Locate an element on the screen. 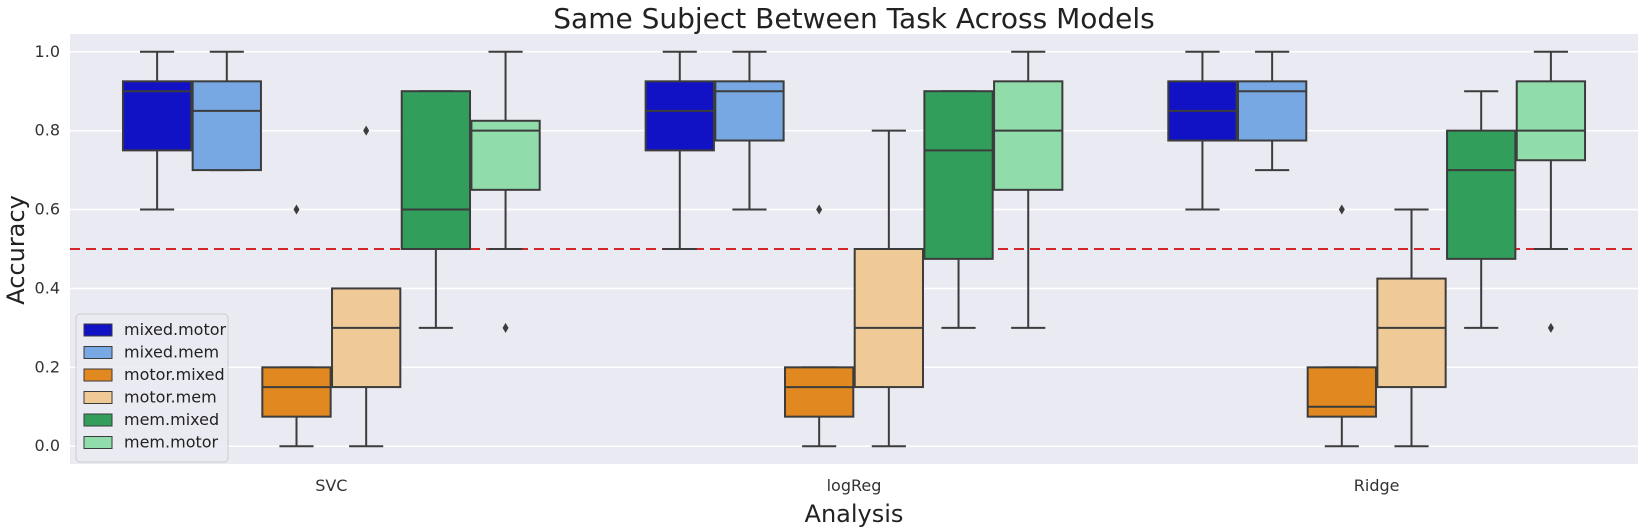 This screenshot has width=1648, height=531. x-tick-label: logReg is located at coordinates (854, 485).